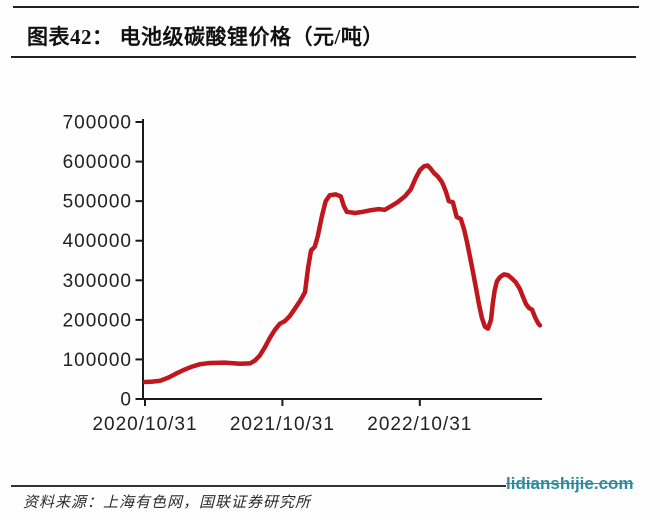 This screenshot has width=660, height=520. I want to click on source-note: 资料来源：上海有色网，国联证券研究所, so click(167, 503).